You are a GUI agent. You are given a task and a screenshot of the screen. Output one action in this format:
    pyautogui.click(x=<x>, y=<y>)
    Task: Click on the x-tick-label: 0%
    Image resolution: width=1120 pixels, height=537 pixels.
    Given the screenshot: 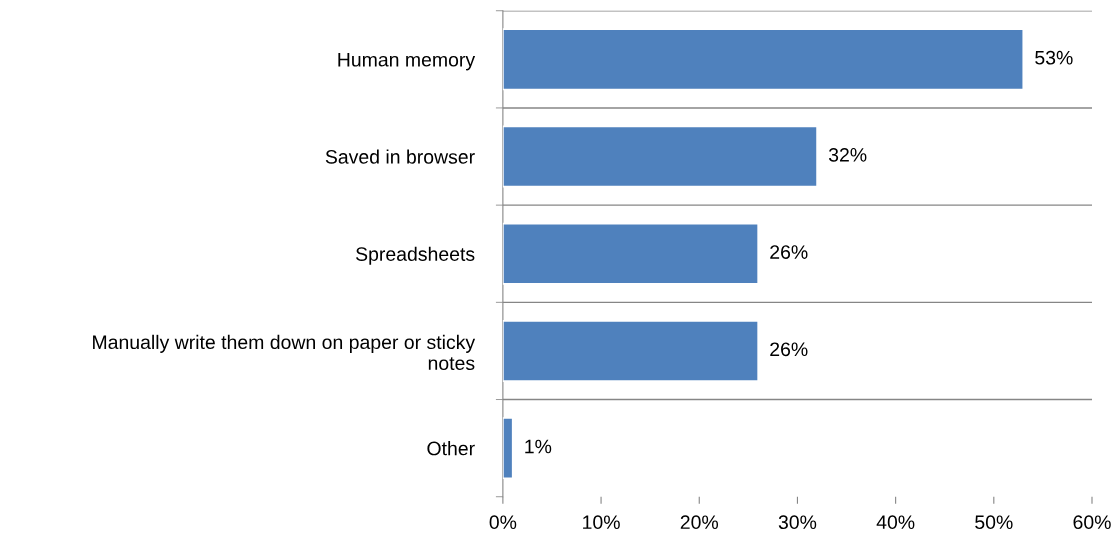 What is the action you would take?
    pyautogui.click(x=503, y=522)
    